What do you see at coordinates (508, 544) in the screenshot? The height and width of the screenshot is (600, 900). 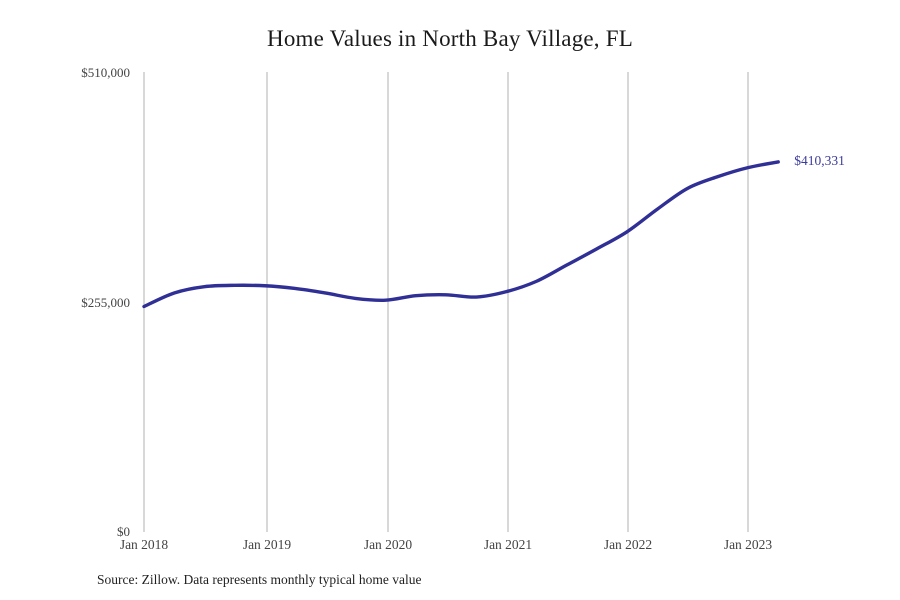 I see `x-tick-label-jan-2021: Jan 2021` at bounding box center [508, 544].